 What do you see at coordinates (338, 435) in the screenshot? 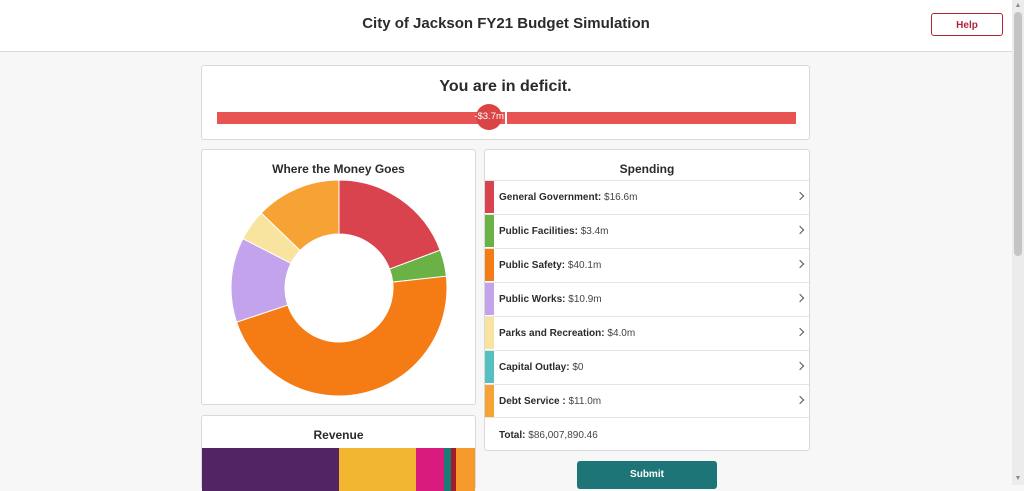
I see `revenue-title: Revenue` at bounding box center [338, 435].